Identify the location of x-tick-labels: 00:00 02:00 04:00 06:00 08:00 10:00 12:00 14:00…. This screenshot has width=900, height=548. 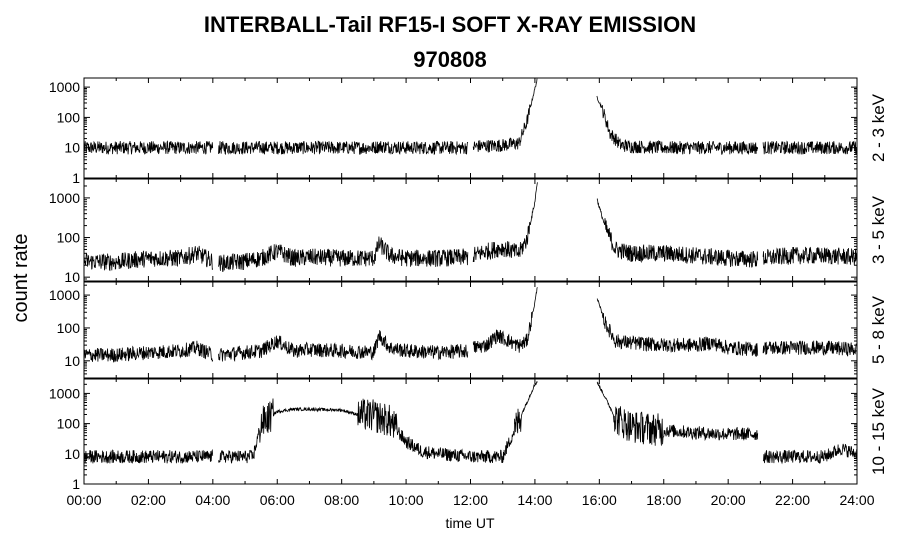
(470, 500).